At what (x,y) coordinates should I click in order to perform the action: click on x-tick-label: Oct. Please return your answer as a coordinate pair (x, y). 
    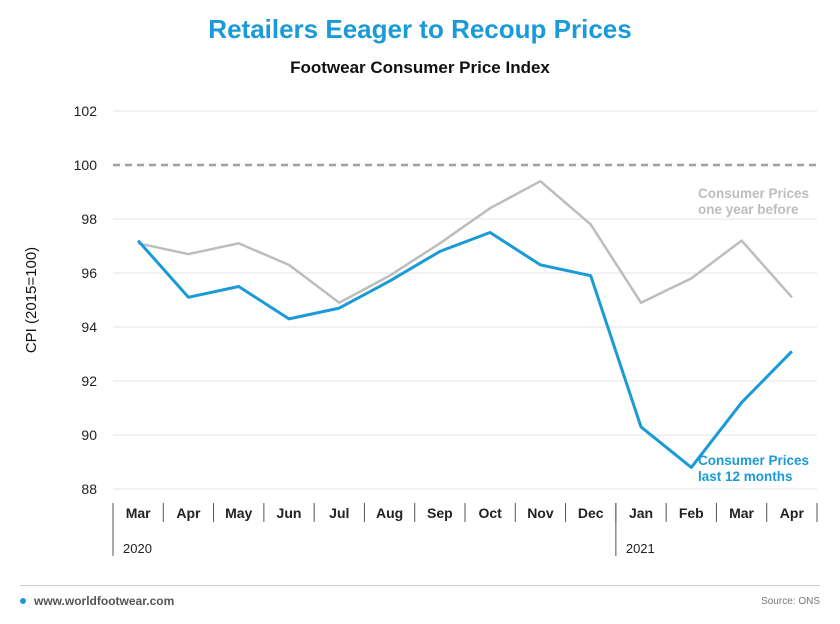
    Looking at the image, I should click on (490, 513).